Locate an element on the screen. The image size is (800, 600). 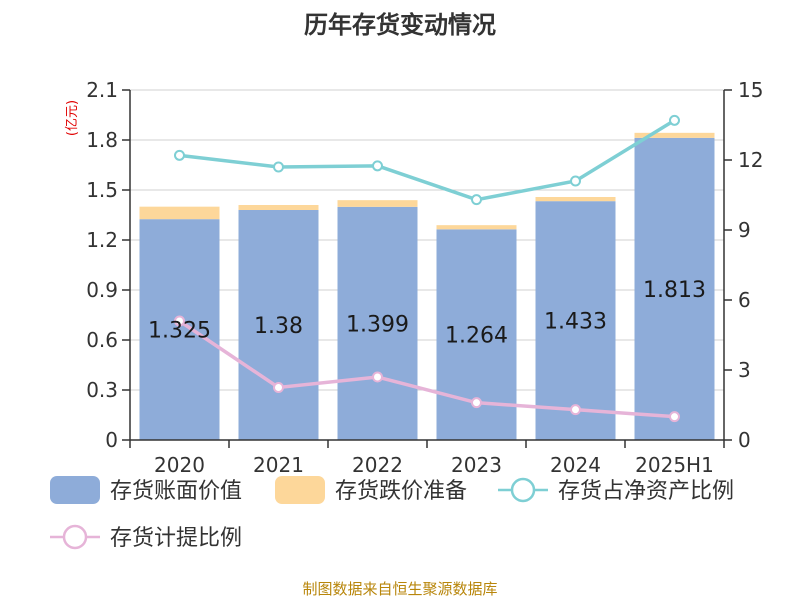
left-tick-label: 1.2 is located at coordinates (102, 240).